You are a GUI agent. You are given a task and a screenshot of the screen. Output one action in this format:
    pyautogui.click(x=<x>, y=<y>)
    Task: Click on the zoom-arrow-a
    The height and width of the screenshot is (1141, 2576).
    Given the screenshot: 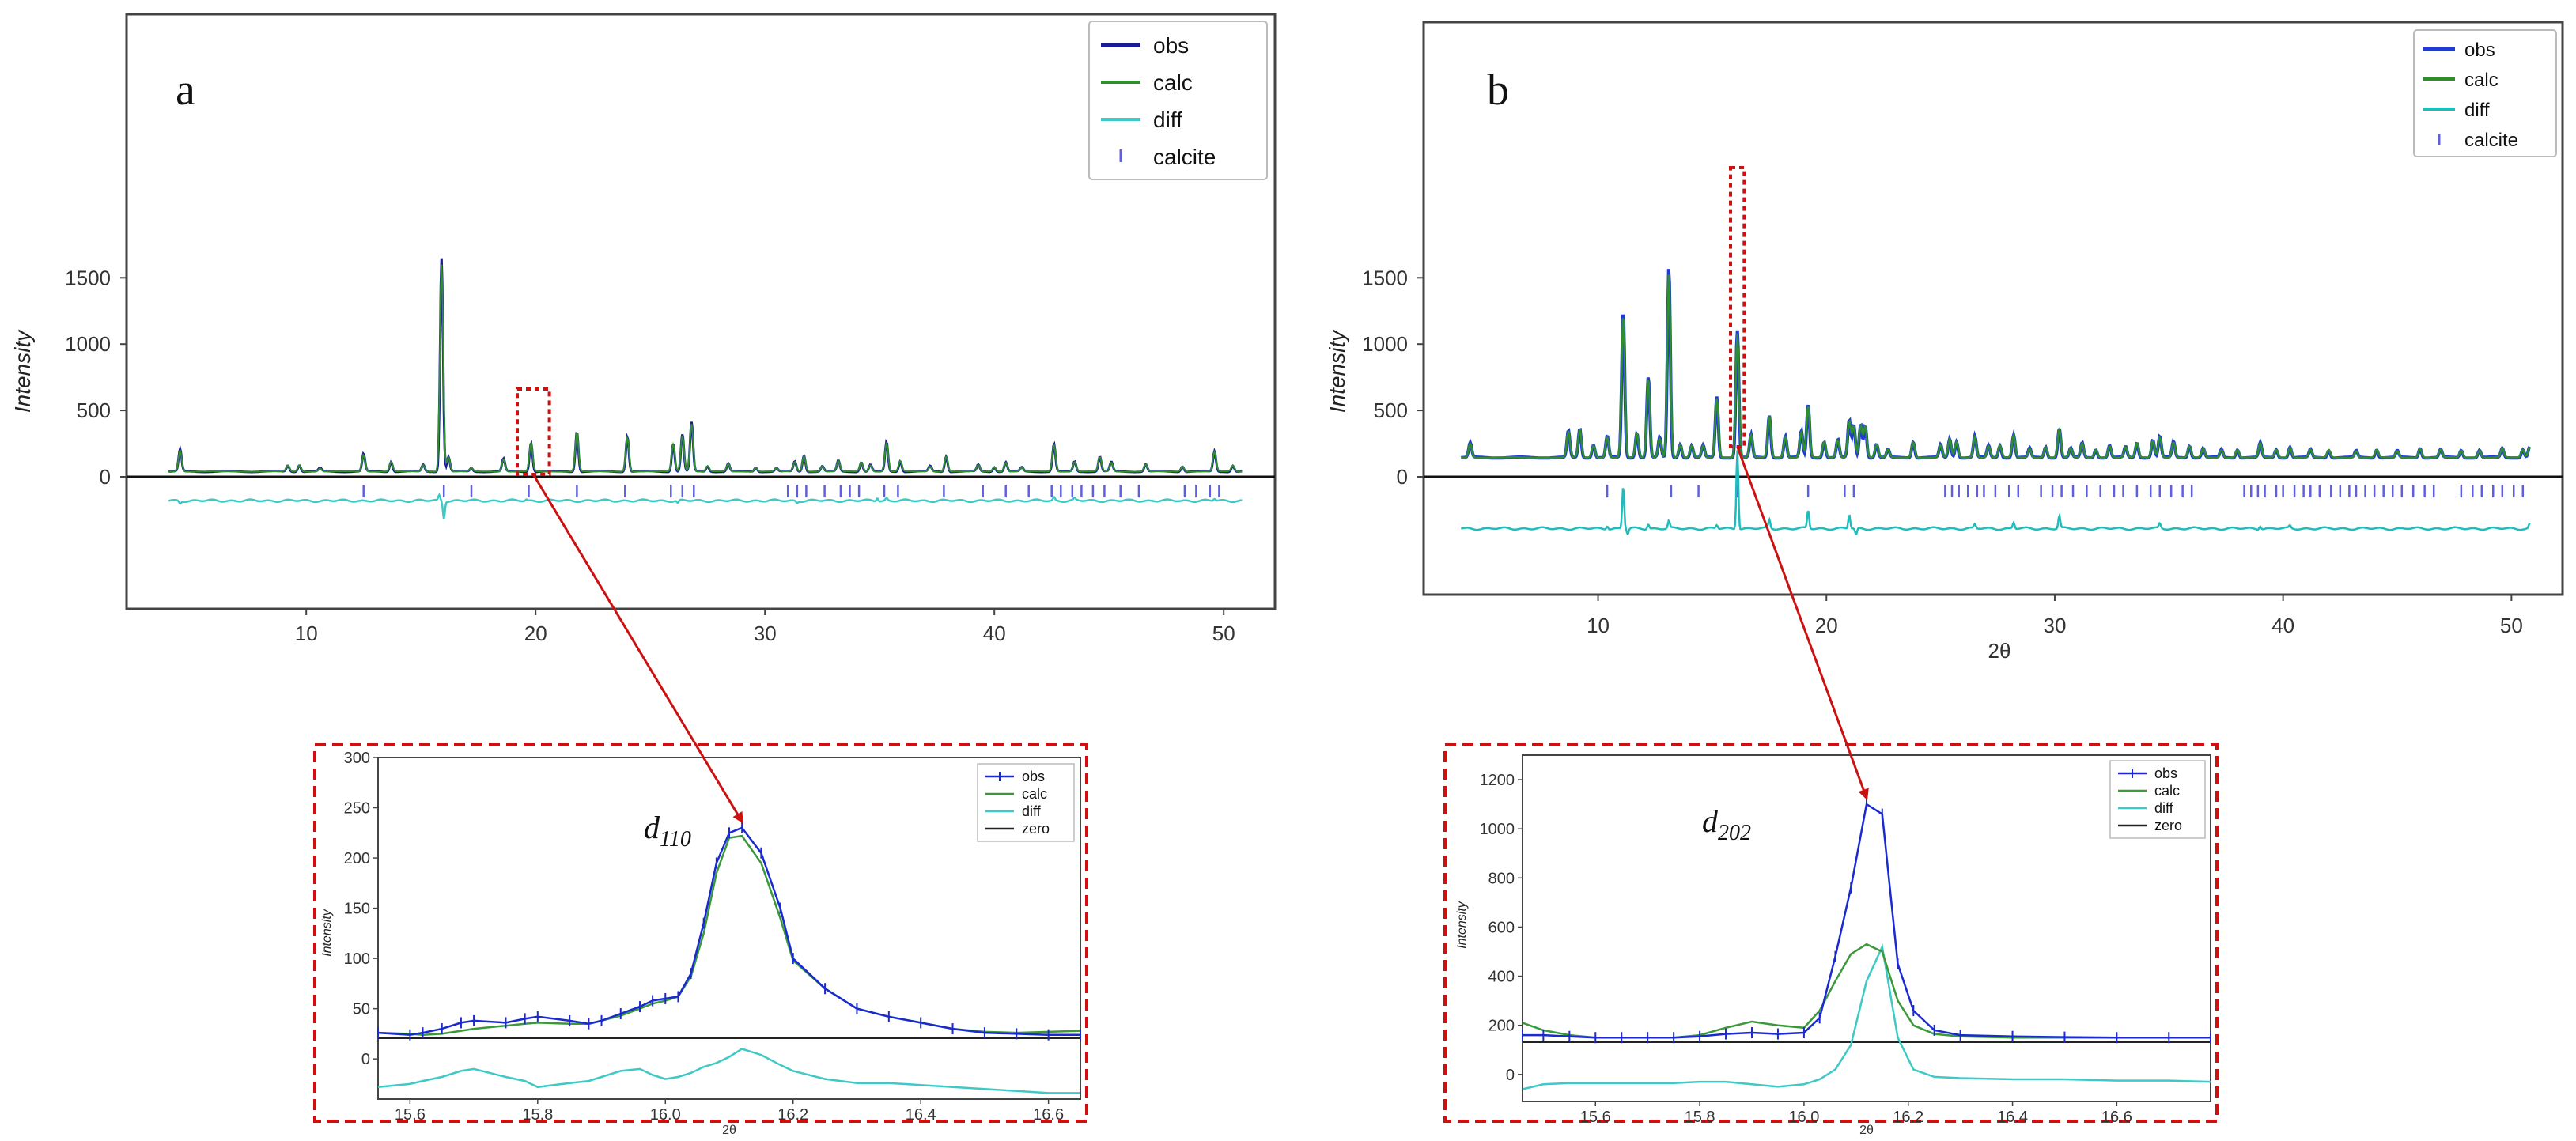 What is the action you would take?
    pyautogui.click(x=637, y=649)
    